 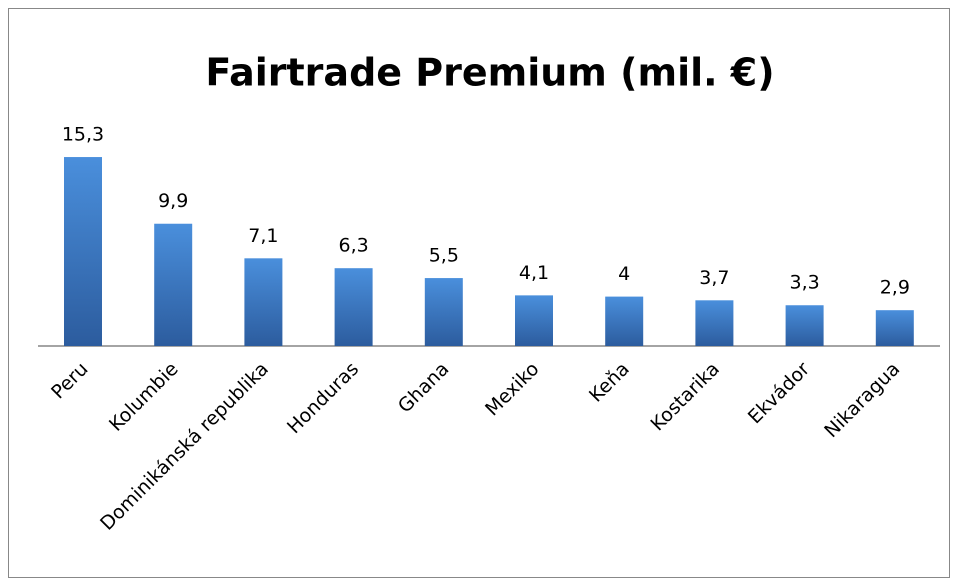 What do you see at coordinates (895, 288) in the screenshot?
I see `value-label: 2,9` at bounding box center [895, 288].